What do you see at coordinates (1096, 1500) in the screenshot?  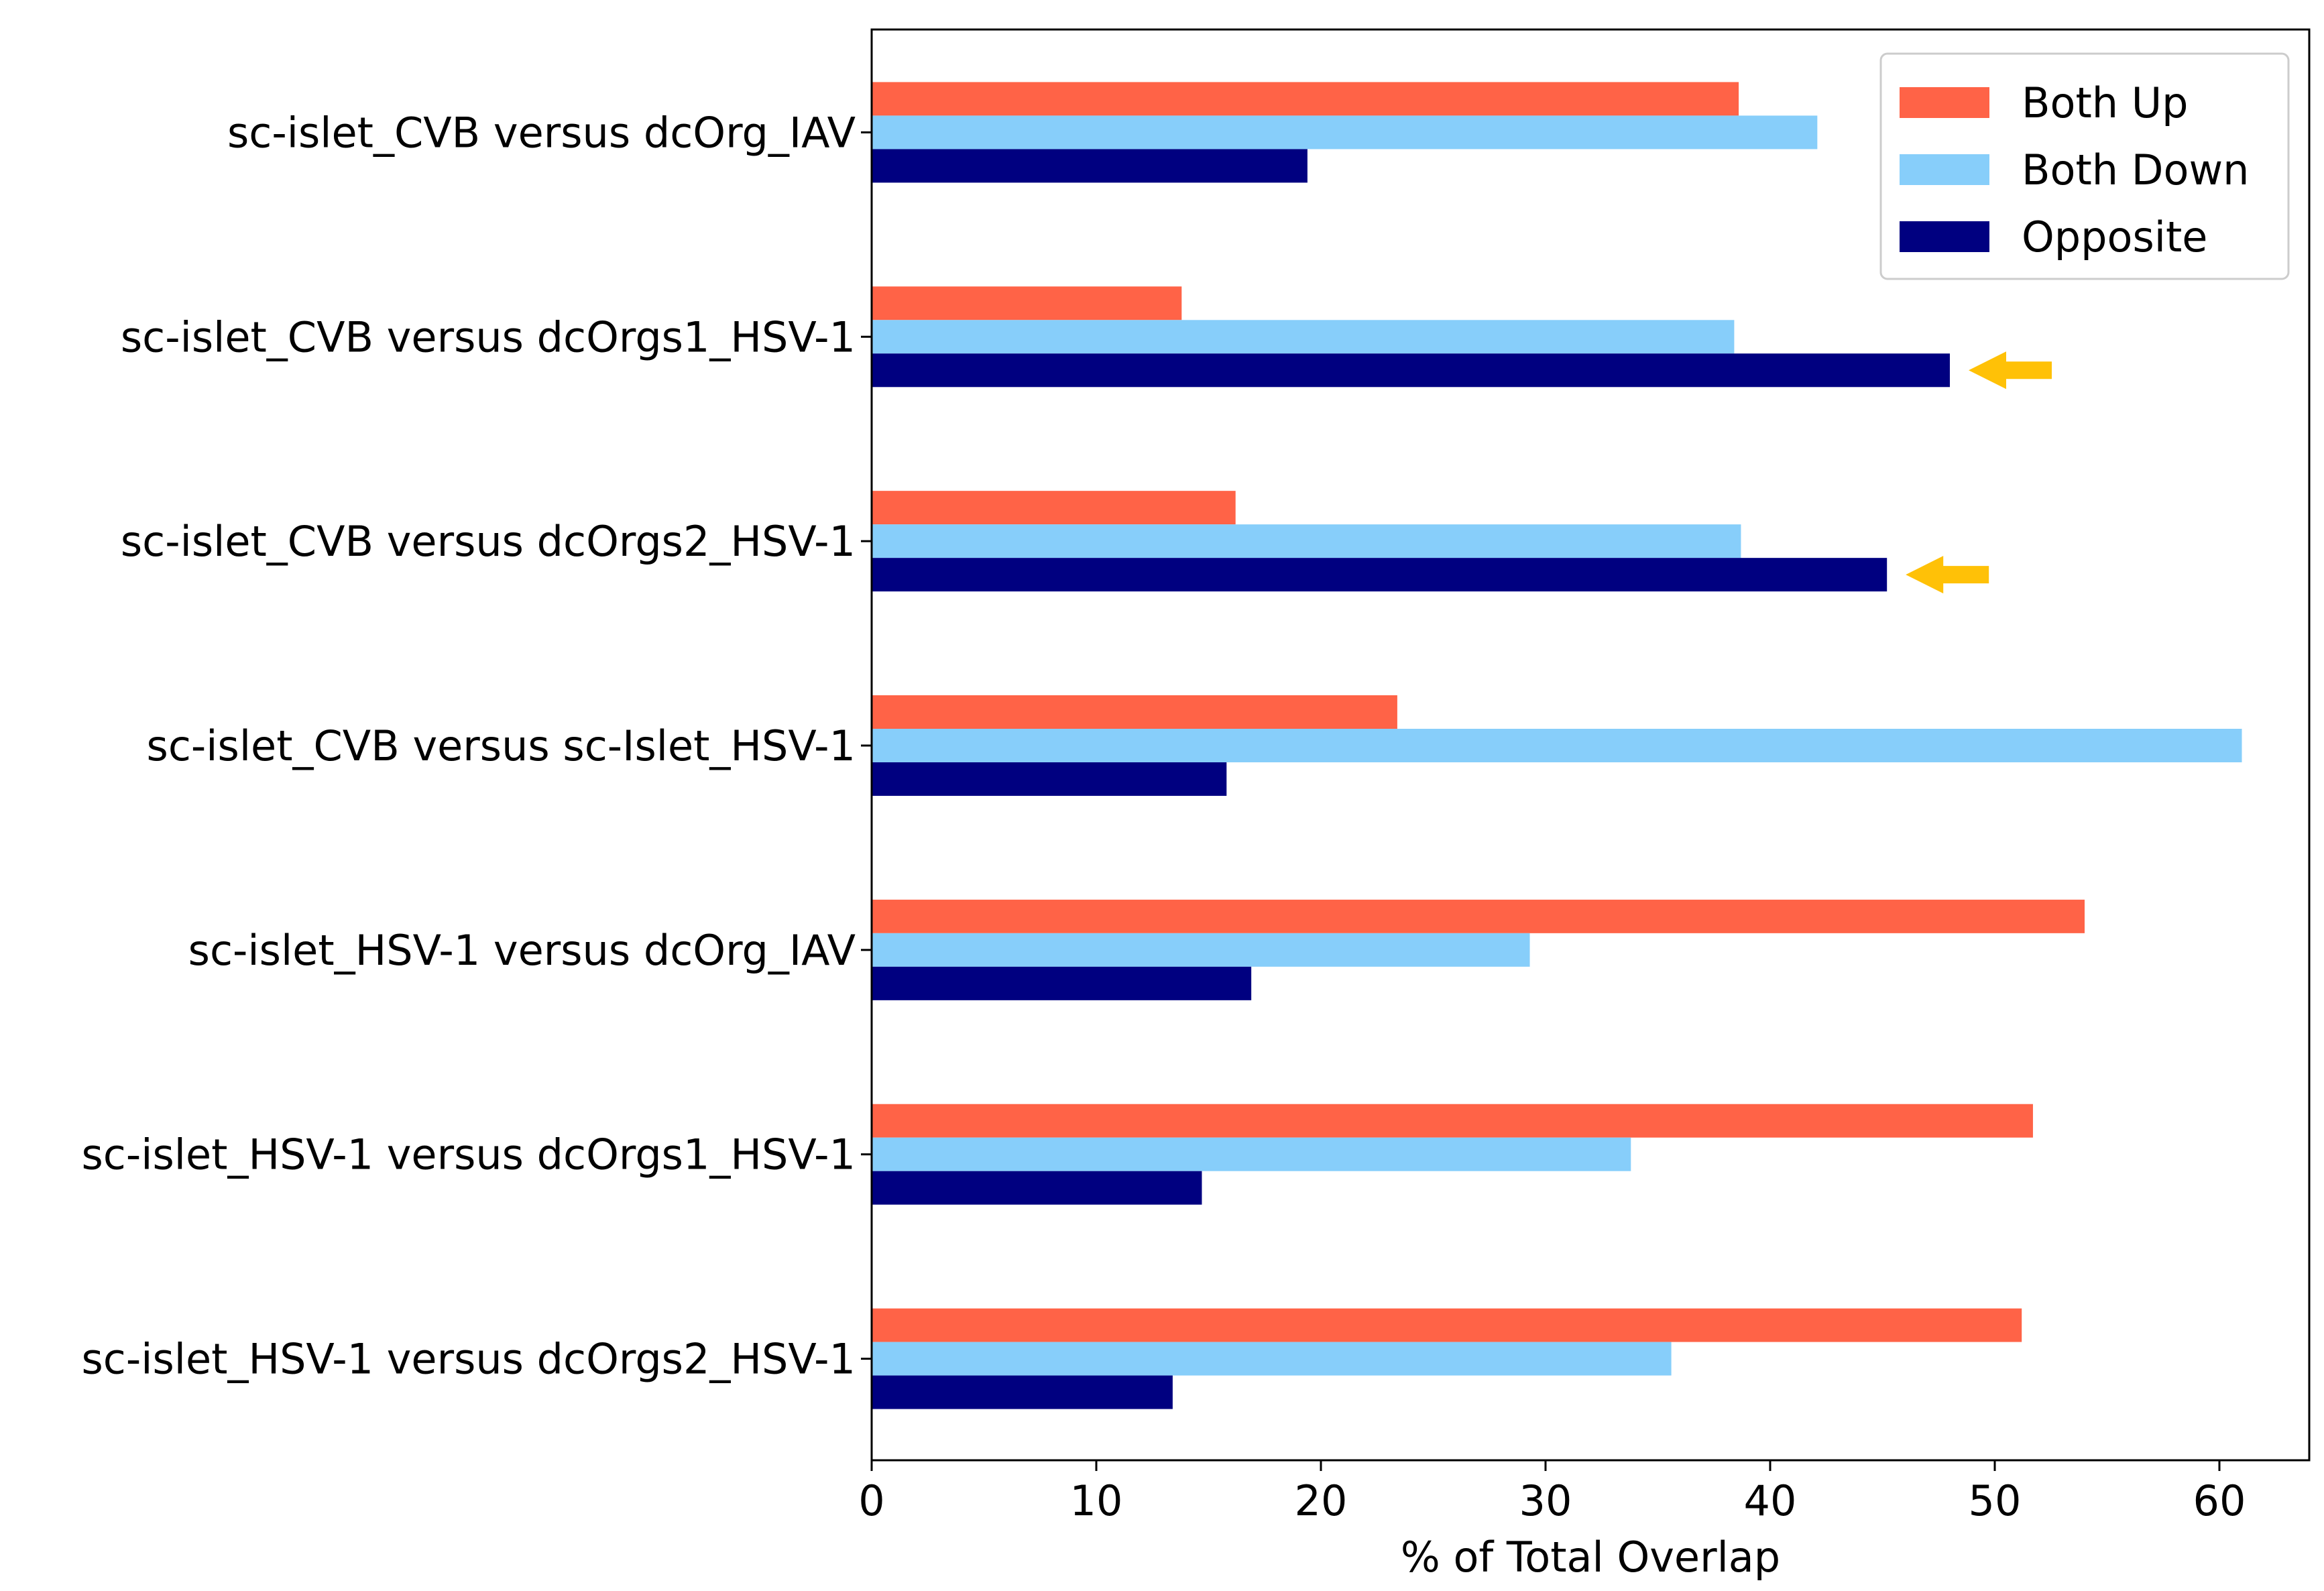 I see `x-tick-label: 10` at bounding box center [1096, 1500].